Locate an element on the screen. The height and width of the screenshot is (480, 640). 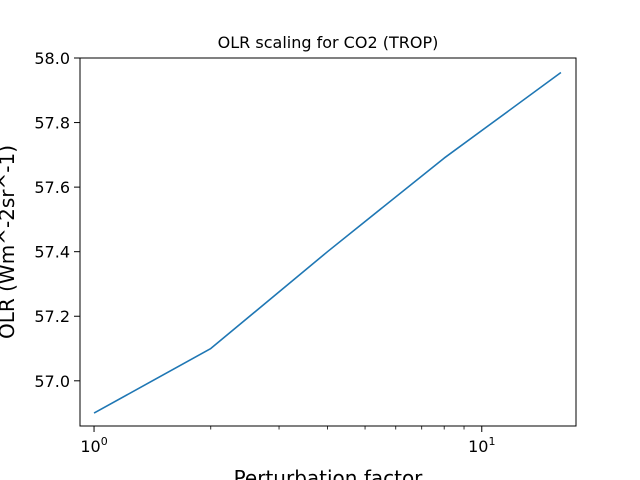
y-tick-label: 58.0 is located at coordinates (52, 58).